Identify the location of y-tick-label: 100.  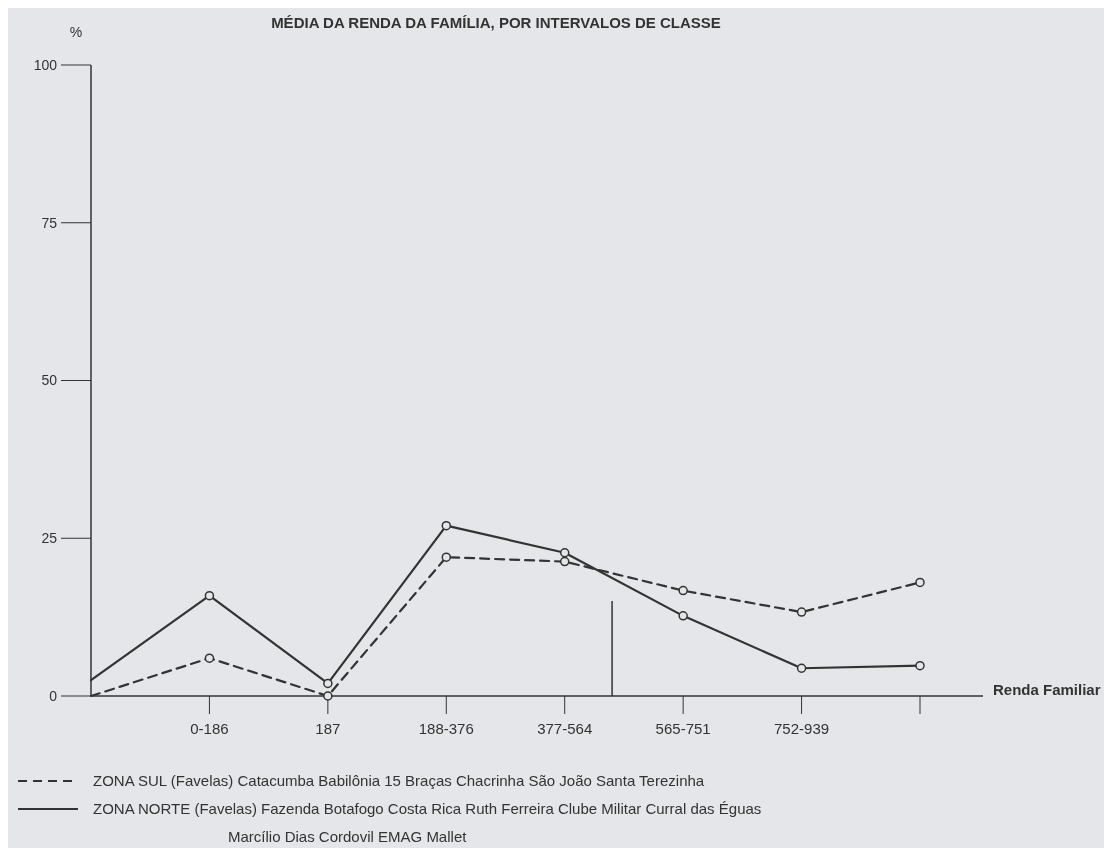
(45, 64).